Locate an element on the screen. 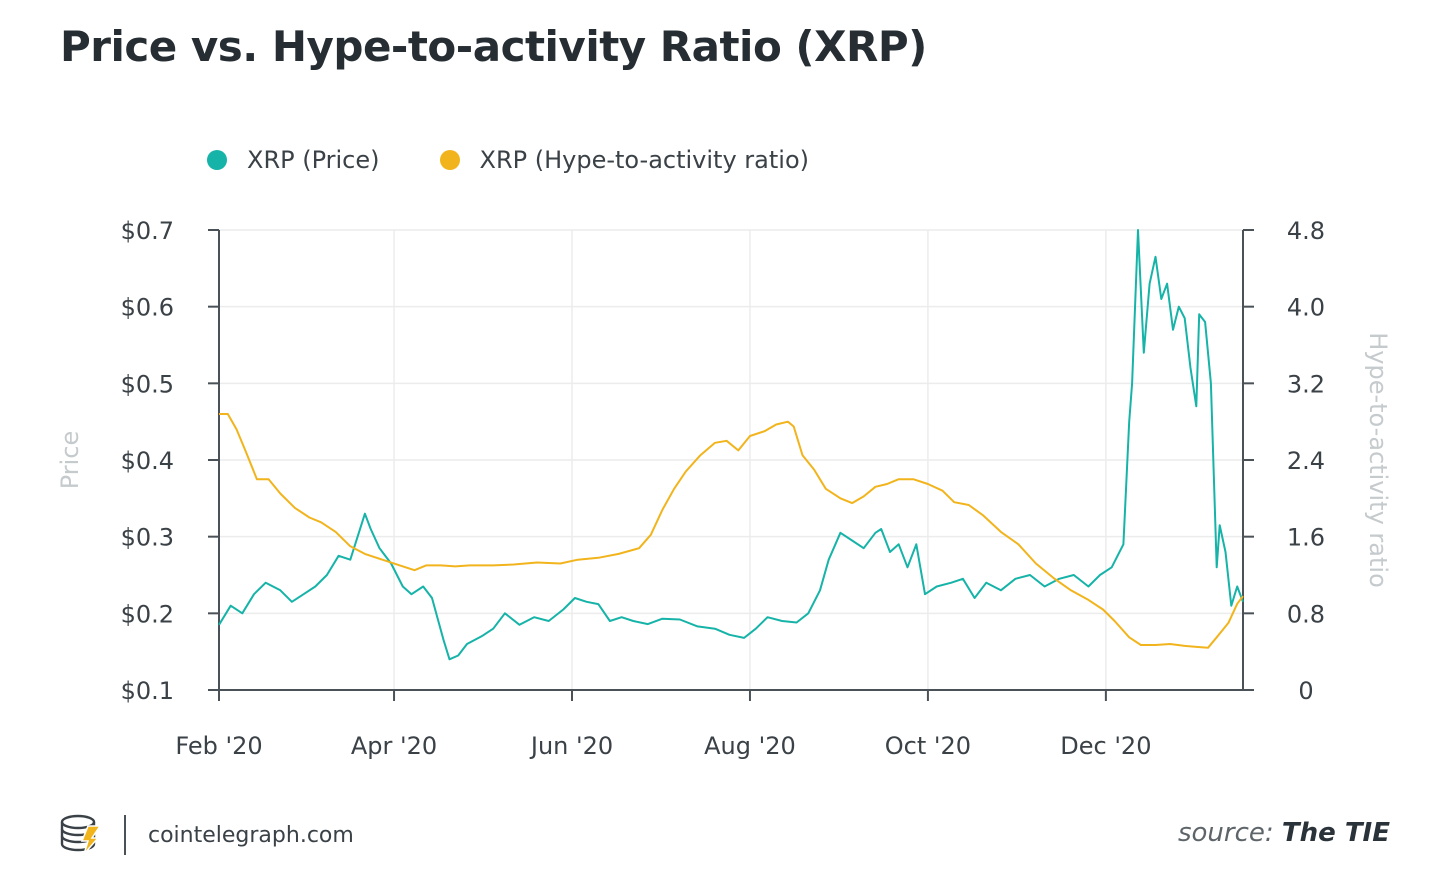  y-left-axis-title: Price is located at coordinates (70, 460).